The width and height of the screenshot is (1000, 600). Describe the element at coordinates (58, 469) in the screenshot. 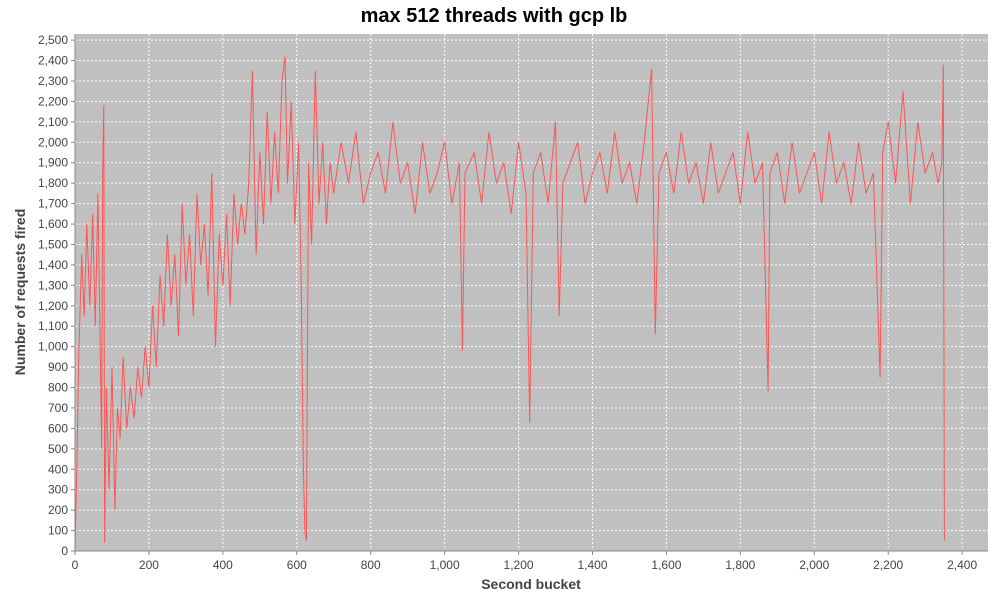

I see `y-tick-label: 400` at that location.